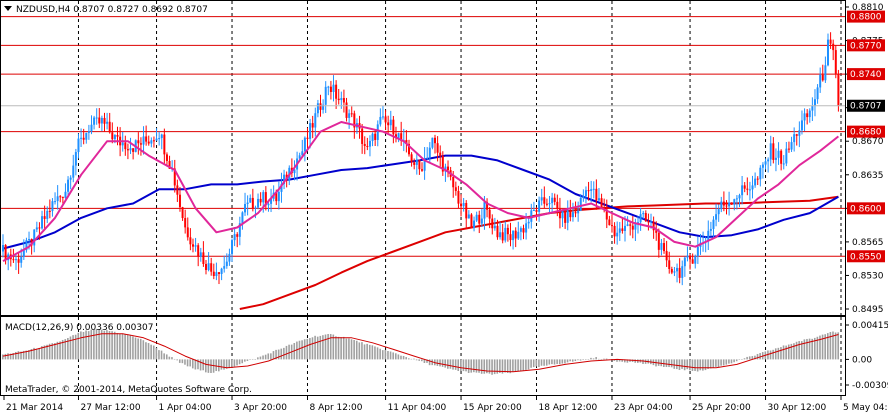 The height and width of the screenshot is (414, 888). What do you see at coordinates (8, 8) in the screenshot?
I see `collapse-icon` at bounding box center [8, 8].